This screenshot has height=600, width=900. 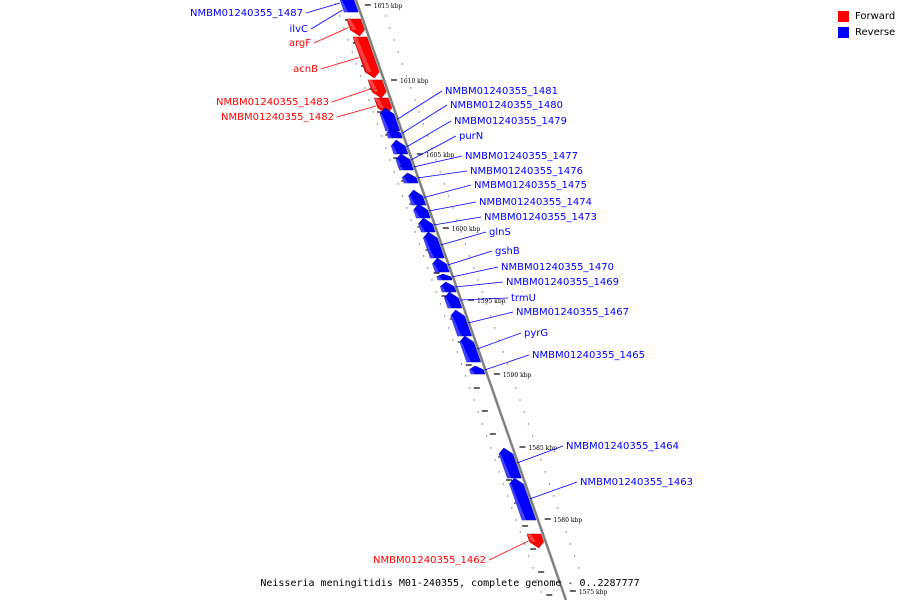 I want to click on legend-swatch-forward, so click(x=843, y=16).